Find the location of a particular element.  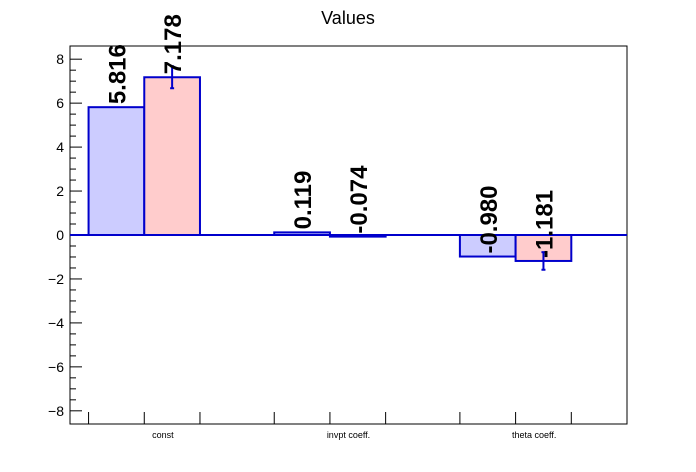

x-tick-label: invpt coeff. is located at coordinates (348, 435).